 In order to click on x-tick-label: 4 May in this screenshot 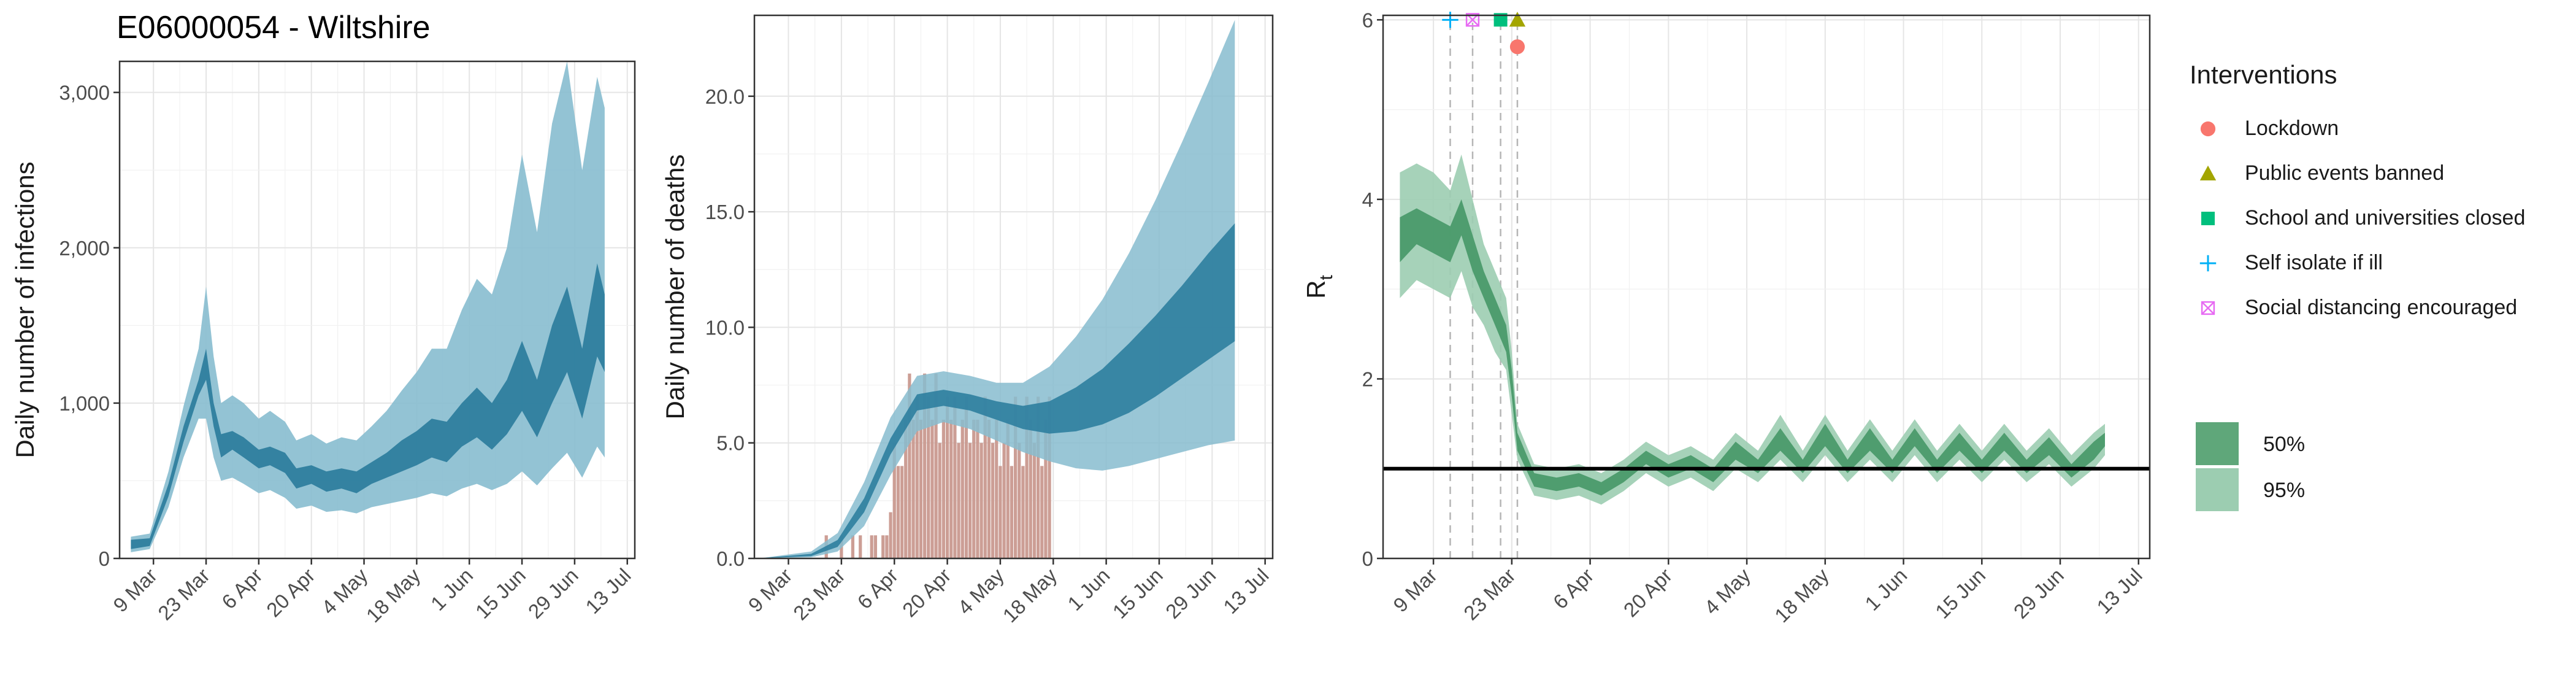, I will do `click(1727, 591)`.